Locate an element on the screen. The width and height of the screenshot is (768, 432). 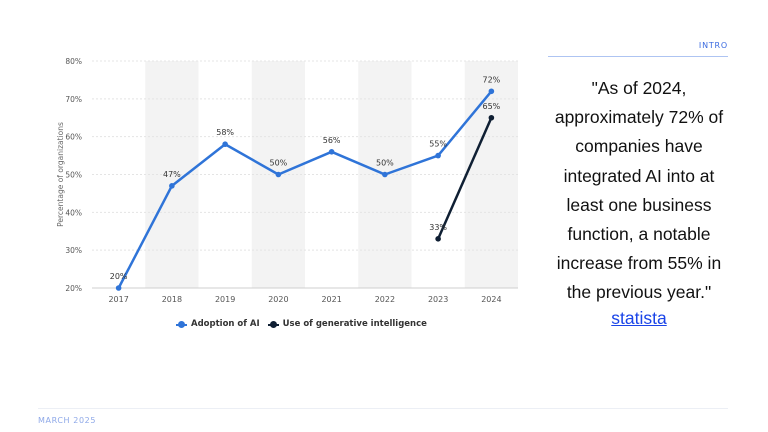
x-tick-label: 2024 is located at coordinates (491, 299).